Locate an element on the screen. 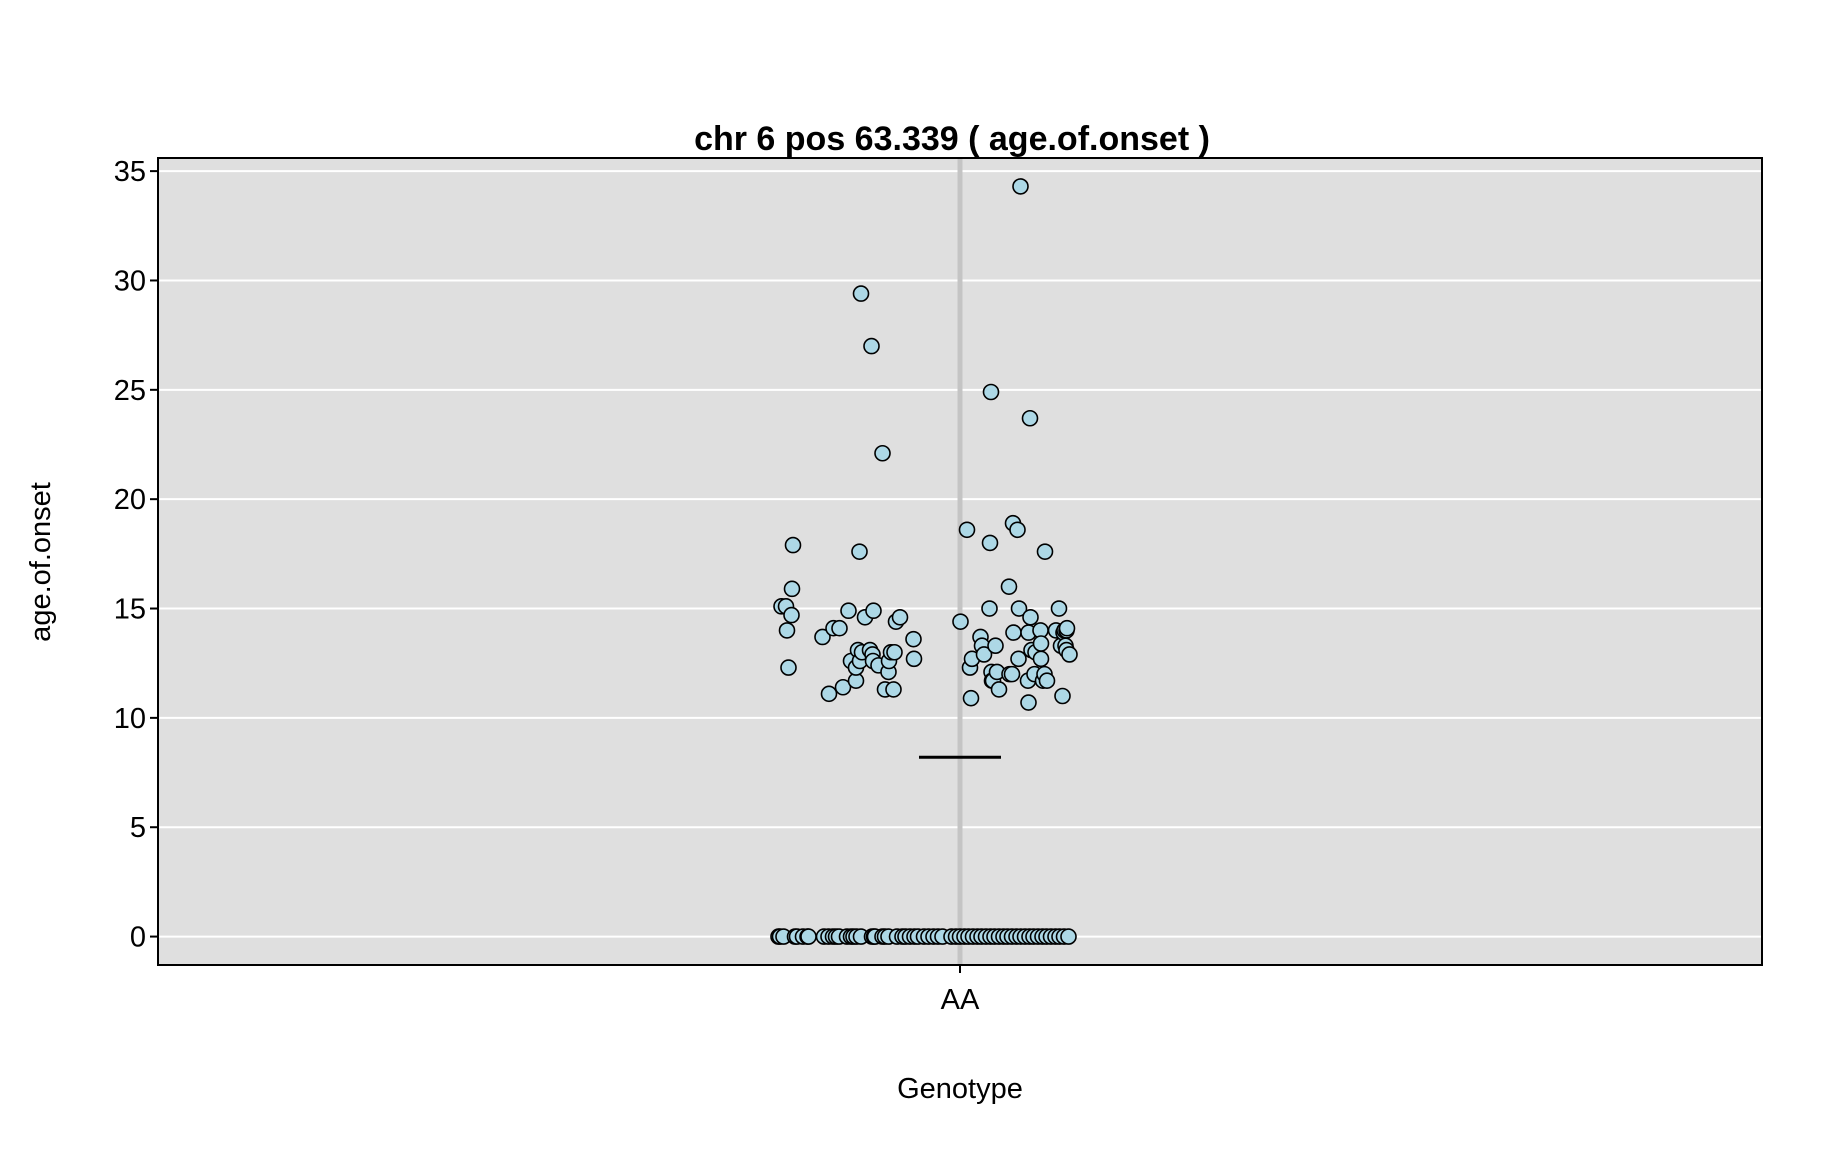 This screenshot has height=1152, width=1824. chart-title: chr 6 pos 63.339 ( age.of.onset ) is located at coordinates (952, 139).